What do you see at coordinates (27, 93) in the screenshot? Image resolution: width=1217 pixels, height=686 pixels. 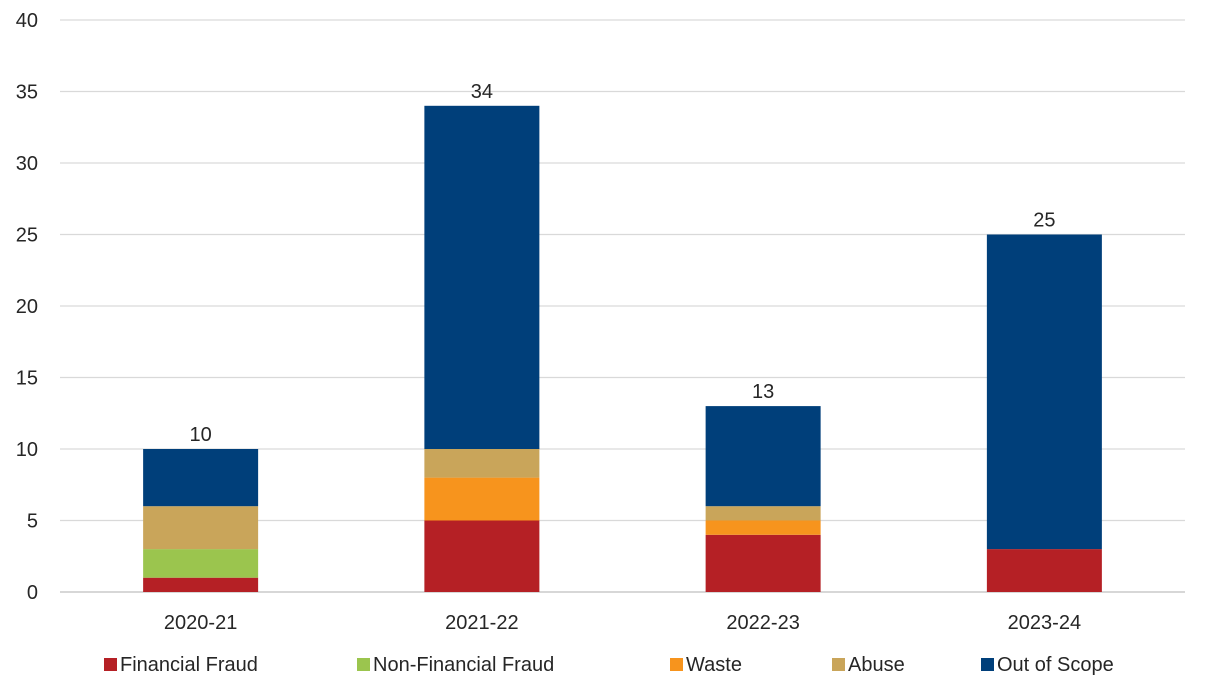 I see `y-tick-label: 35` at bounding box center [27, 93].